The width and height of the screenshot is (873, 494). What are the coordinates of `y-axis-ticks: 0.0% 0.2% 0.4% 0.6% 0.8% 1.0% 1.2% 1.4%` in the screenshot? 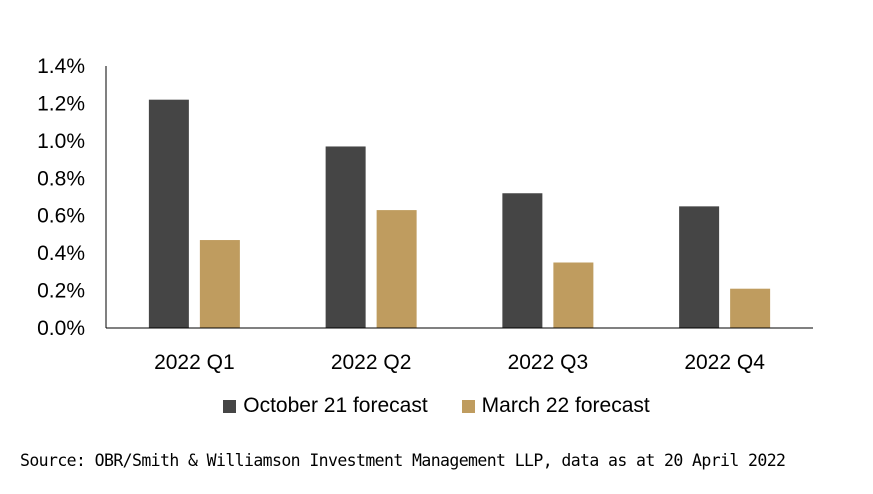 It's located at (61, 197).